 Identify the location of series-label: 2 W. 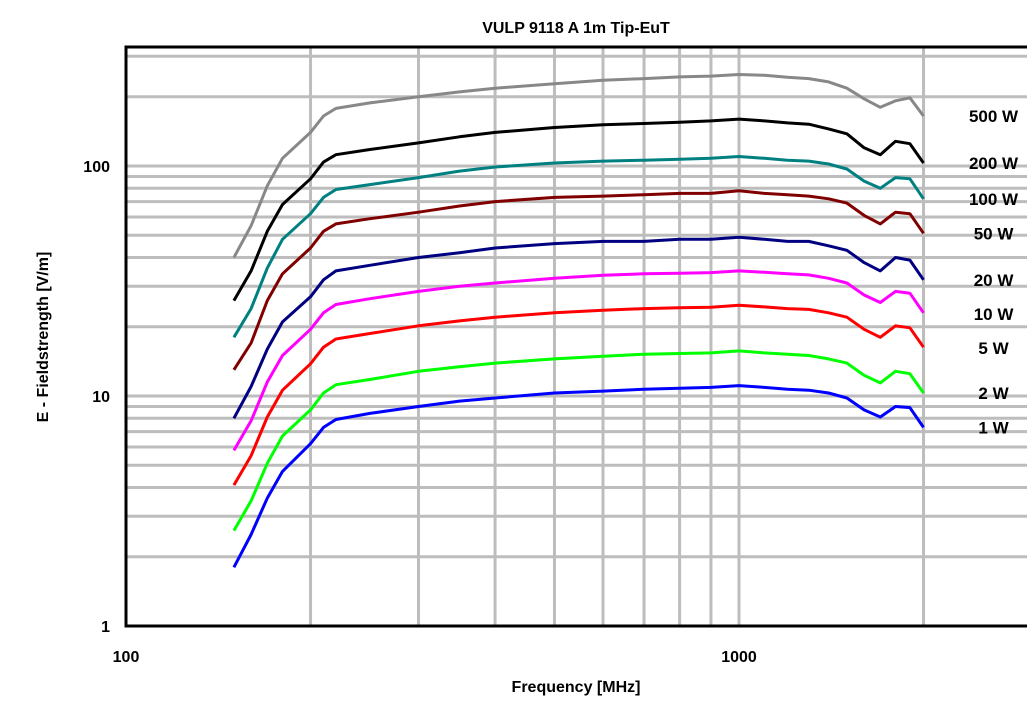
(993, 393).